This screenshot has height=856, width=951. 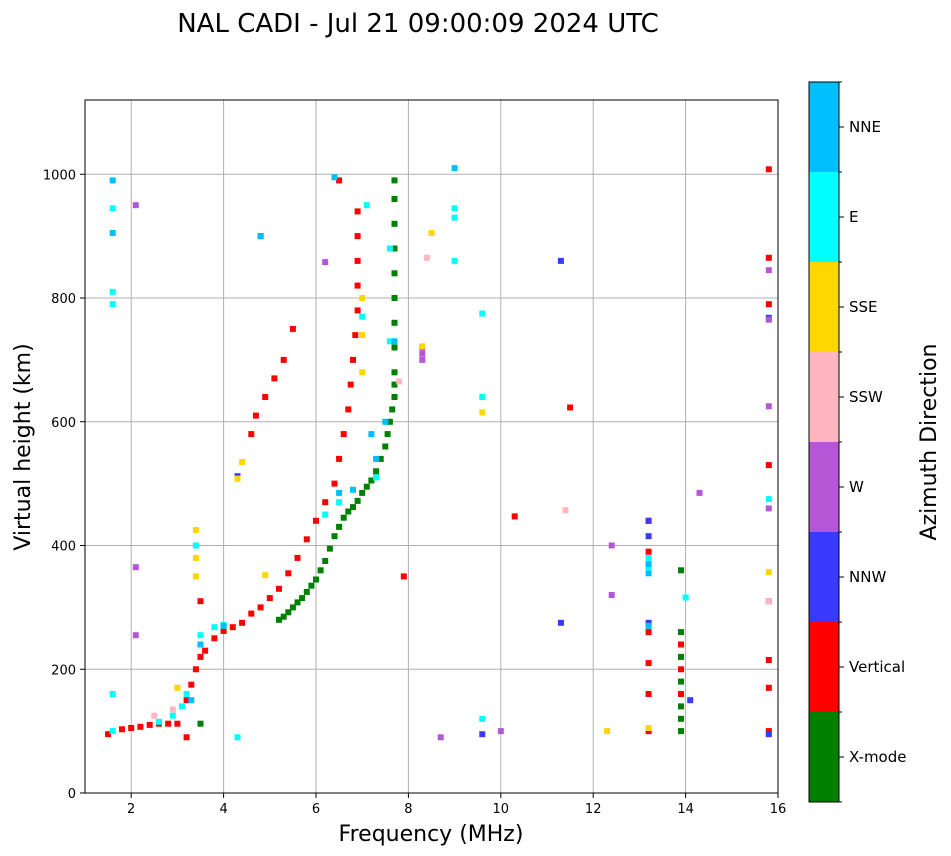 I want to click on colorbar-label: X-mode, so click(x=877, y=757).